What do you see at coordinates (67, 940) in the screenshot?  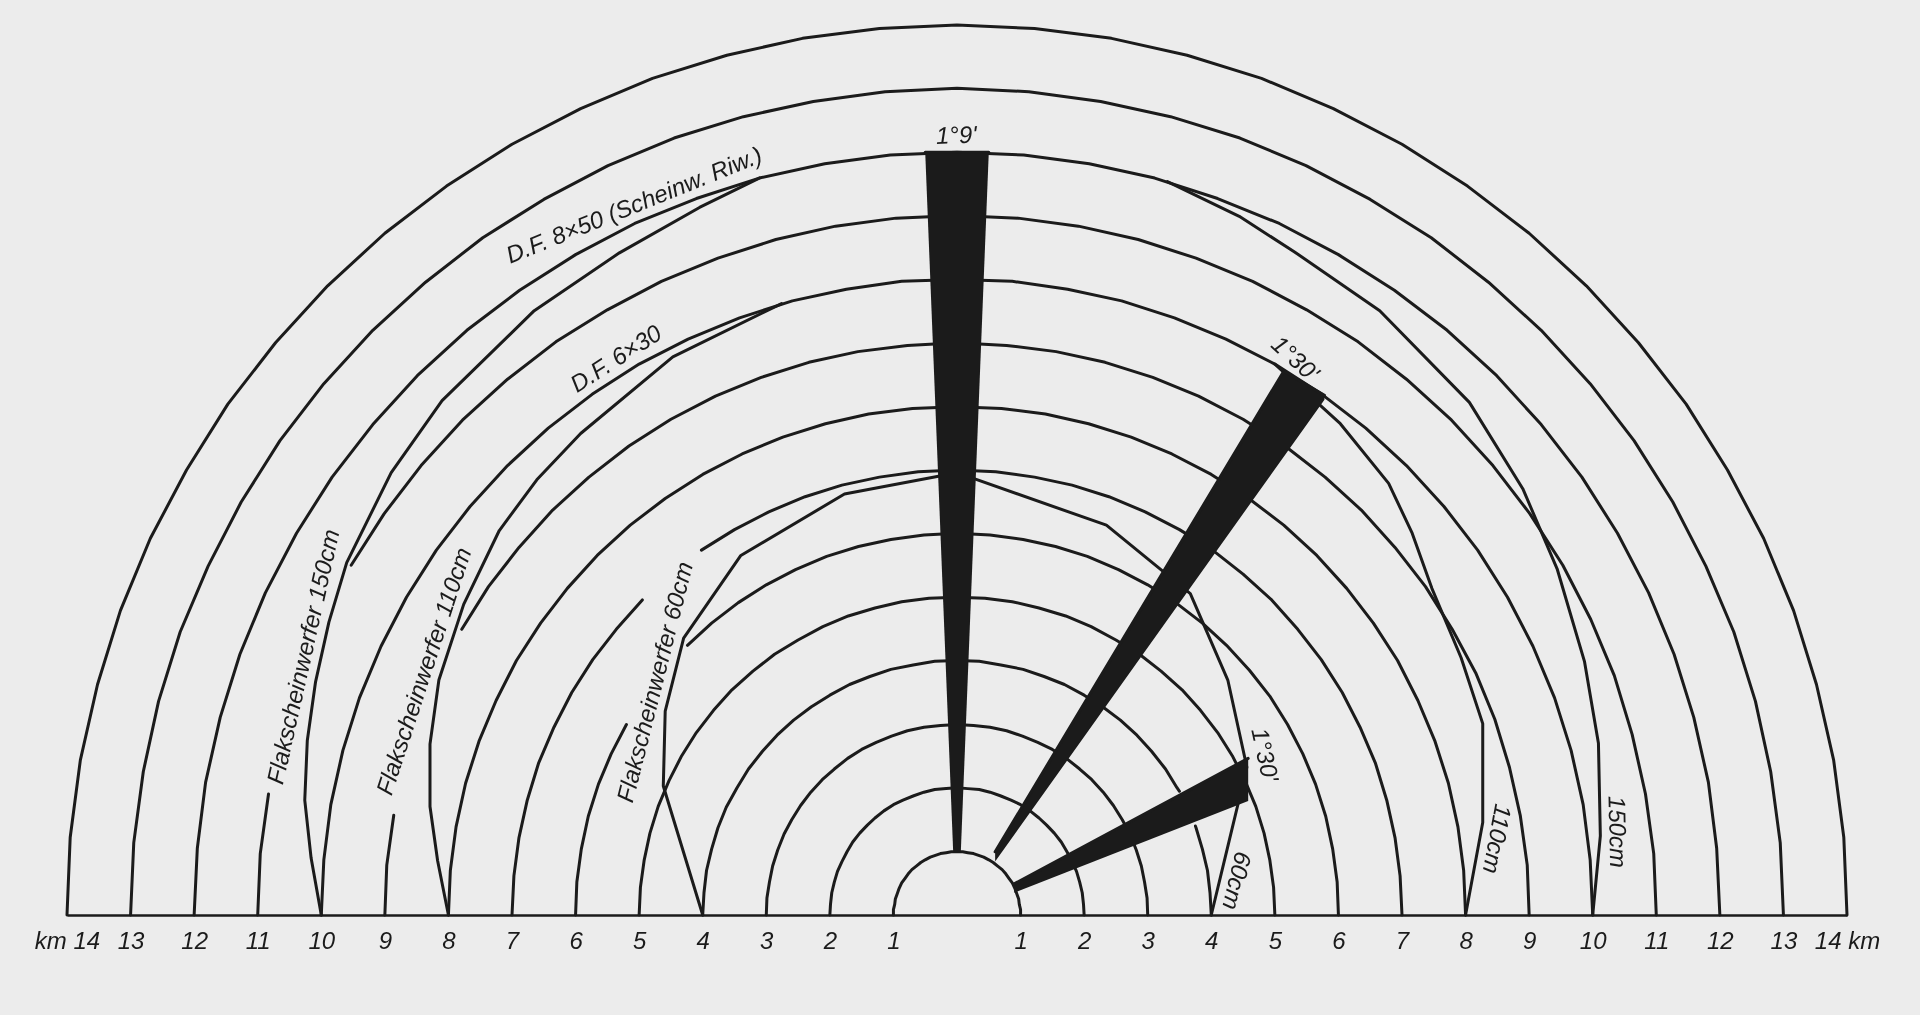 I see `x-tick-label: km 14` at bounding box center [67, 940].